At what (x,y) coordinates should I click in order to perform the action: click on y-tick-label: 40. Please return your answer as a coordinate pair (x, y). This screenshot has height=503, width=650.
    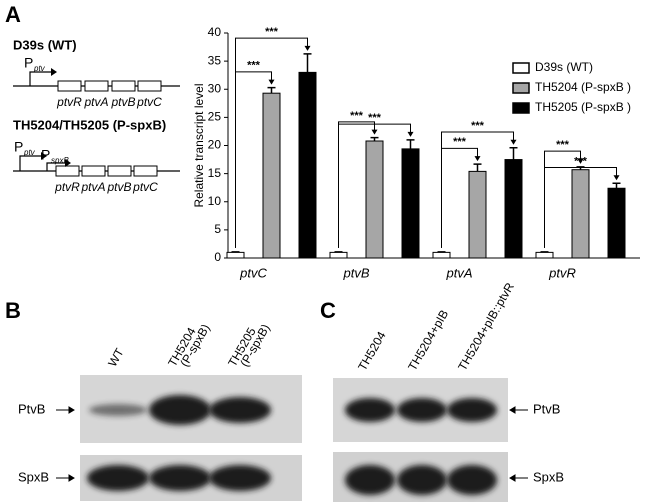
    Looking at the image, I should click on (215, 32).